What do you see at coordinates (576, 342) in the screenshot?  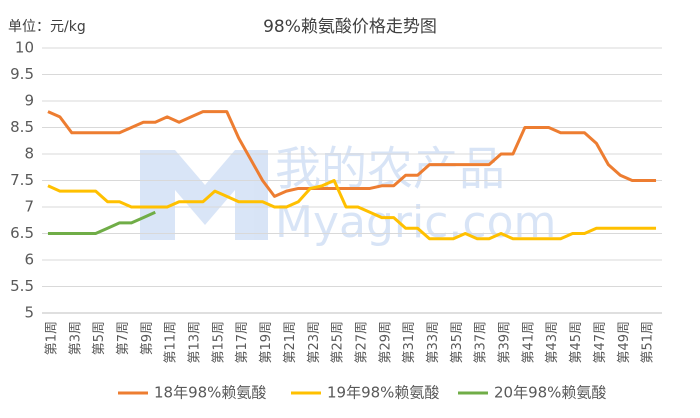 I see `x-tick-label: 第45周` at bounding box center [576, 342].